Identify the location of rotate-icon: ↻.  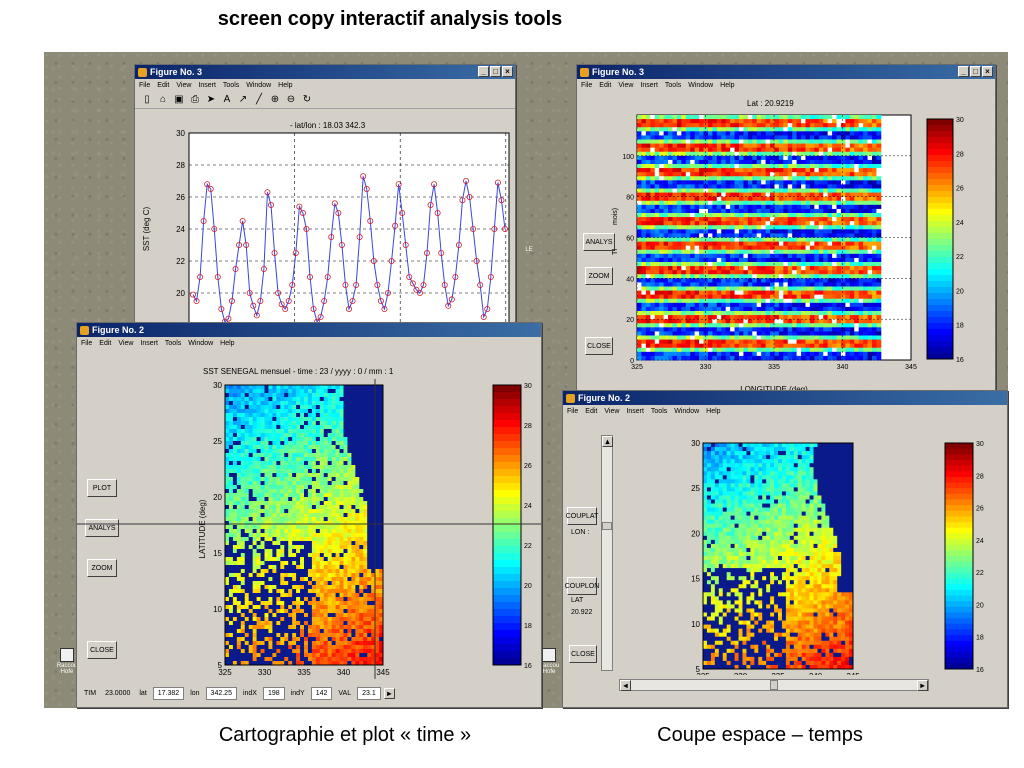
(307, 99).